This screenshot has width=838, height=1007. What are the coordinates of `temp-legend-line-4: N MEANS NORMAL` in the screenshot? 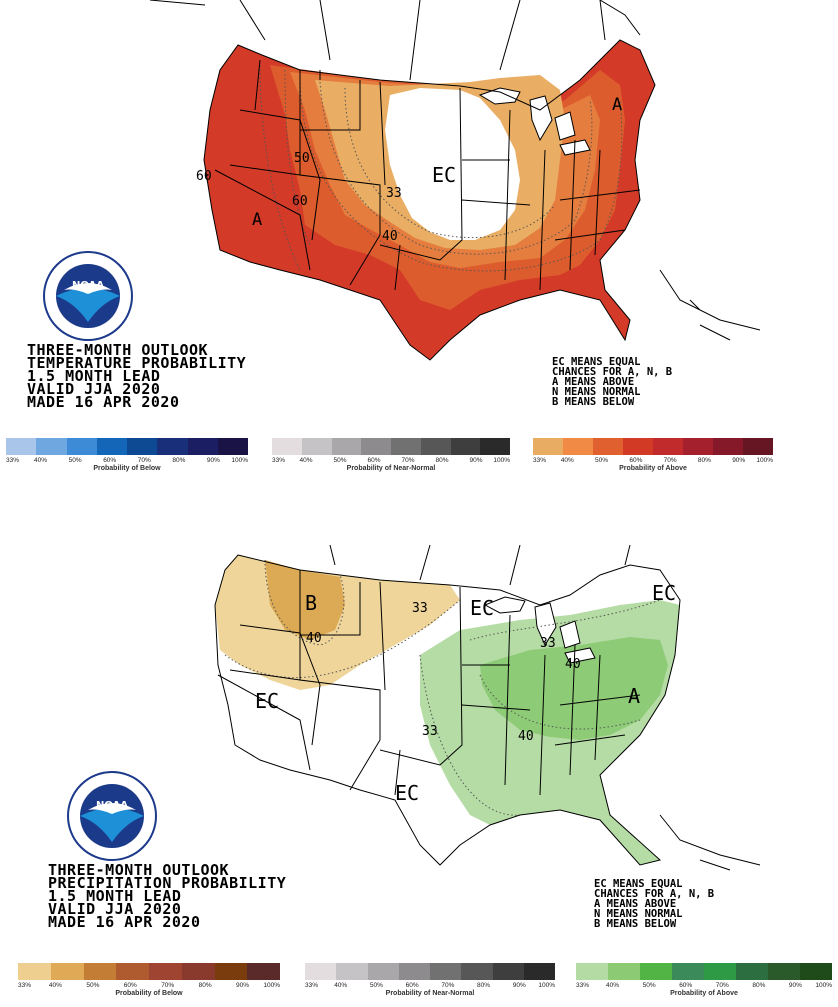 It's located at (596, 392).